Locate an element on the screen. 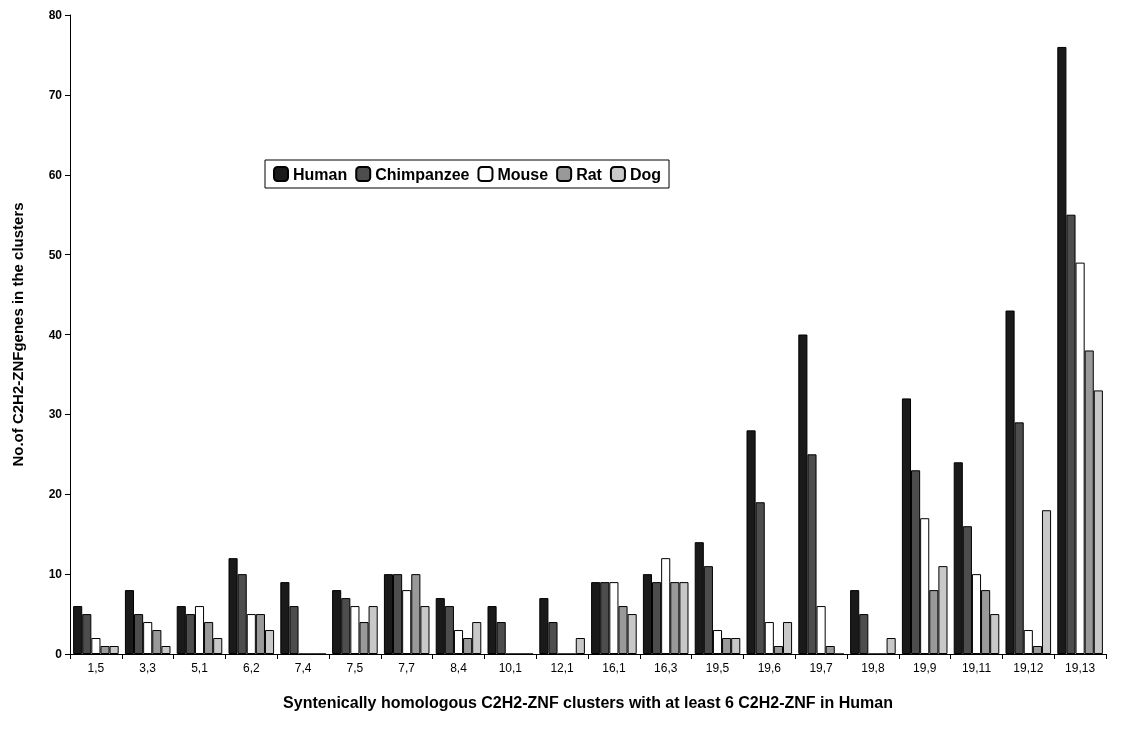 The image size is (1126, 729). legend-label: Dog is located at coordinates (645, 174).